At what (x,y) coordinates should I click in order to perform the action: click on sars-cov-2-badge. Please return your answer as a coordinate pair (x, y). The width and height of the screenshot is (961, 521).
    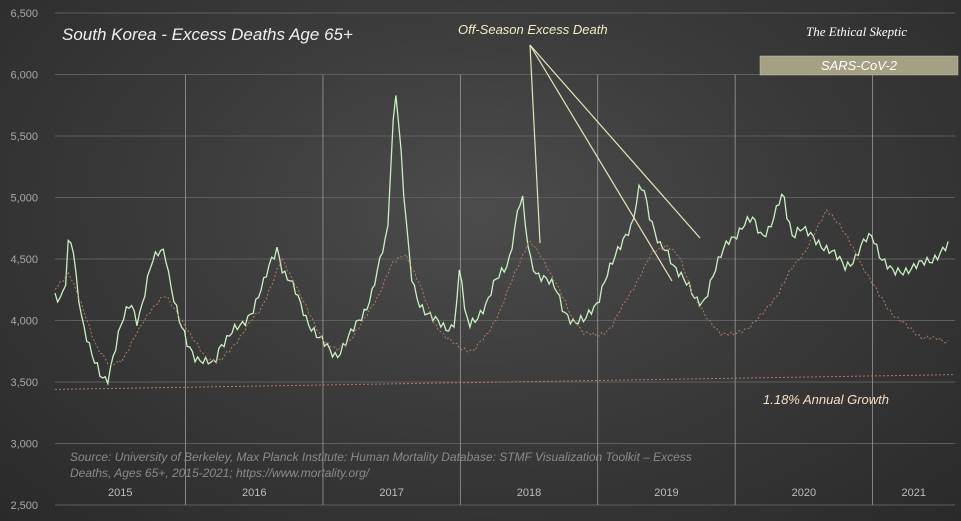
    Looking at the image, I should click on (859, 65).